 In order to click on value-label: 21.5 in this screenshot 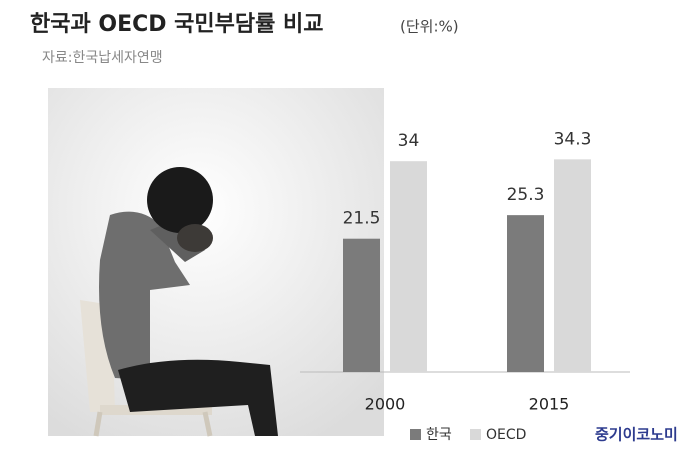, I will do `click(362, 219)`.